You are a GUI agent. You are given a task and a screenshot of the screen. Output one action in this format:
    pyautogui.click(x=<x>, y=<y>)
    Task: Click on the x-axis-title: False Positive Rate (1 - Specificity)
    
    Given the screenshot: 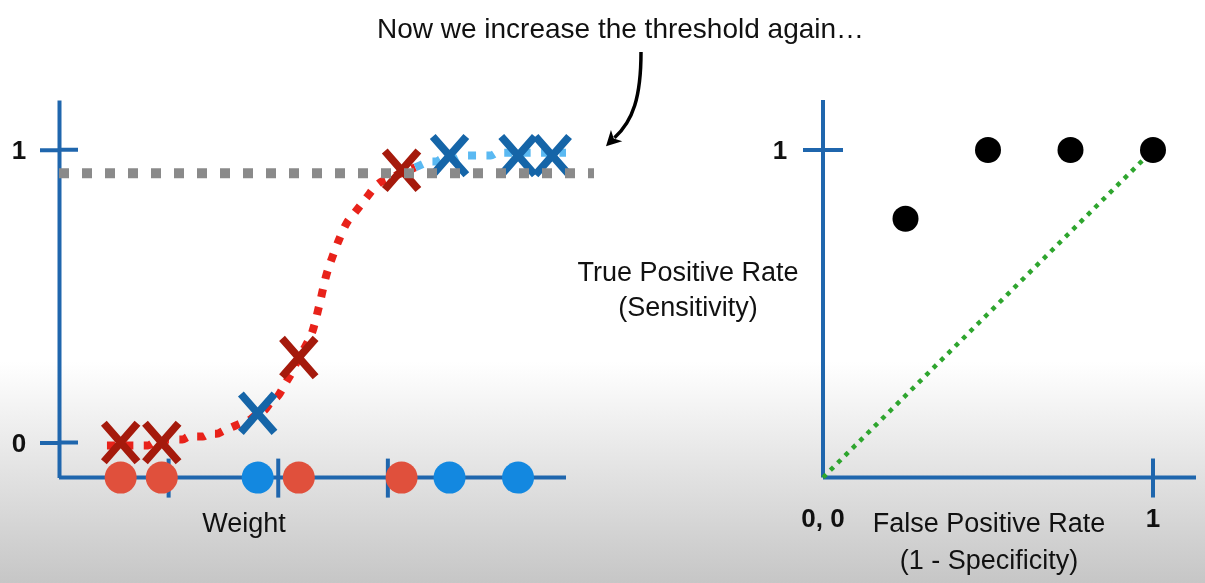 What is the action you would take?
    pyautogui.click(x=989, y=541)
    